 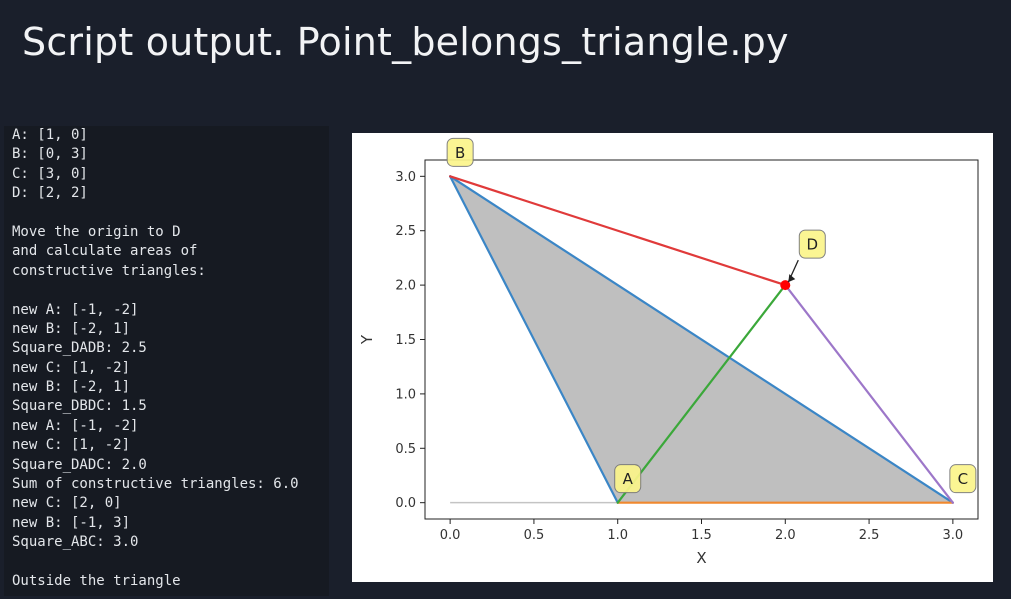 I want to click on point-label-d, so click(x=812, y=244).